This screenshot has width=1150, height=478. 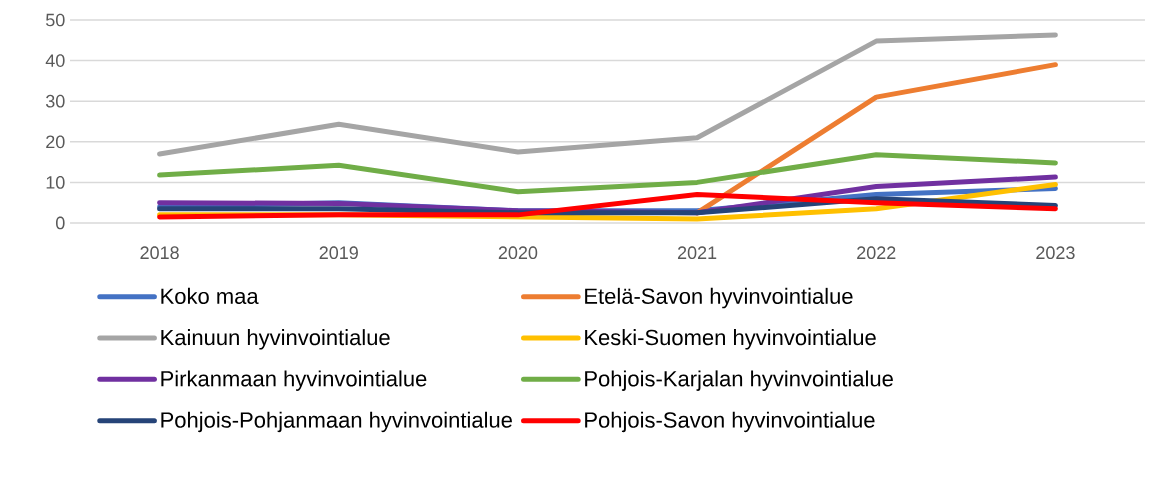 What do you see at coordinates (719, 298) in the screenshot?
I see `legend-label: Etelä-Savon hyvinvointialue` at bounding box center [719, 298].